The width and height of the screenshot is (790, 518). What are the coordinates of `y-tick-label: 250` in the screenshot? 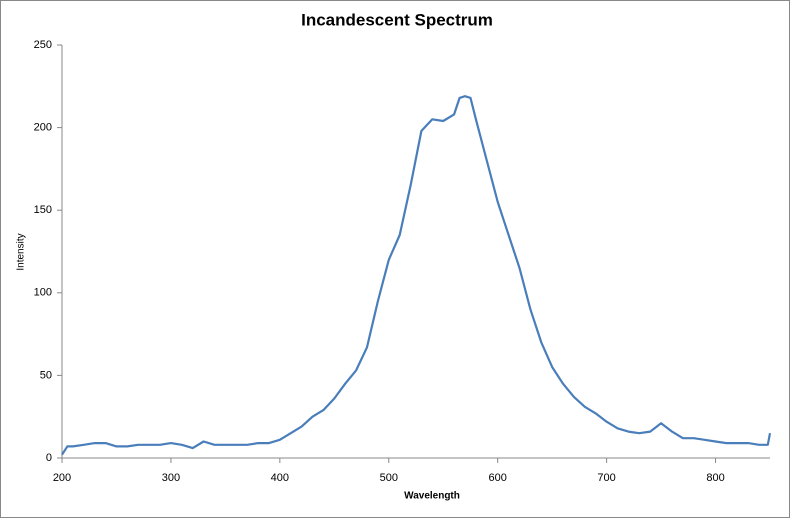 It's located at (43, 45).